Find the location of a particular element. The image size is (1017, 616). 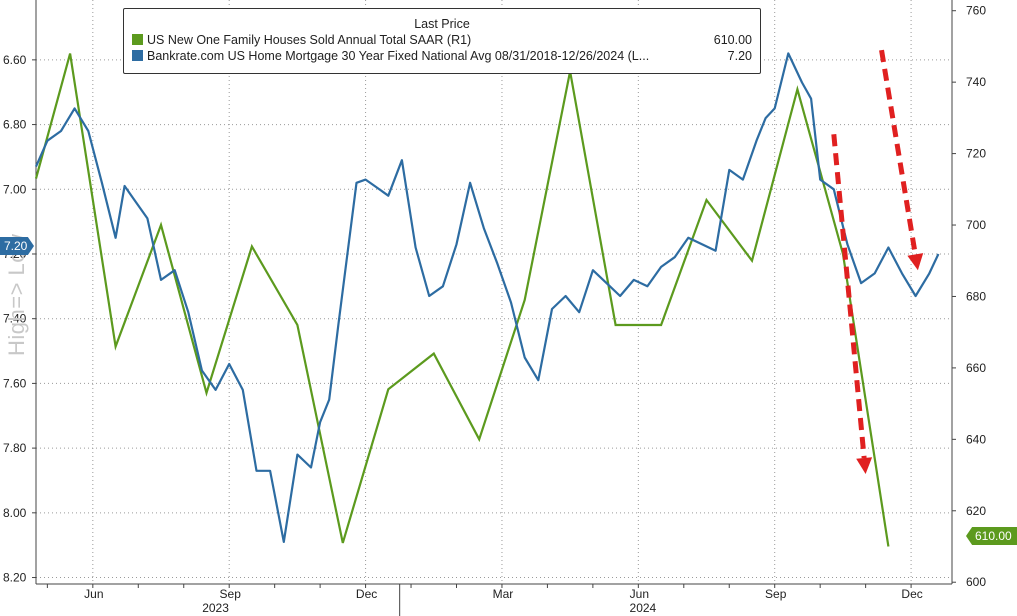

legend-value-mortgage-rate: 7.20 is located at coordinates (739, 56).